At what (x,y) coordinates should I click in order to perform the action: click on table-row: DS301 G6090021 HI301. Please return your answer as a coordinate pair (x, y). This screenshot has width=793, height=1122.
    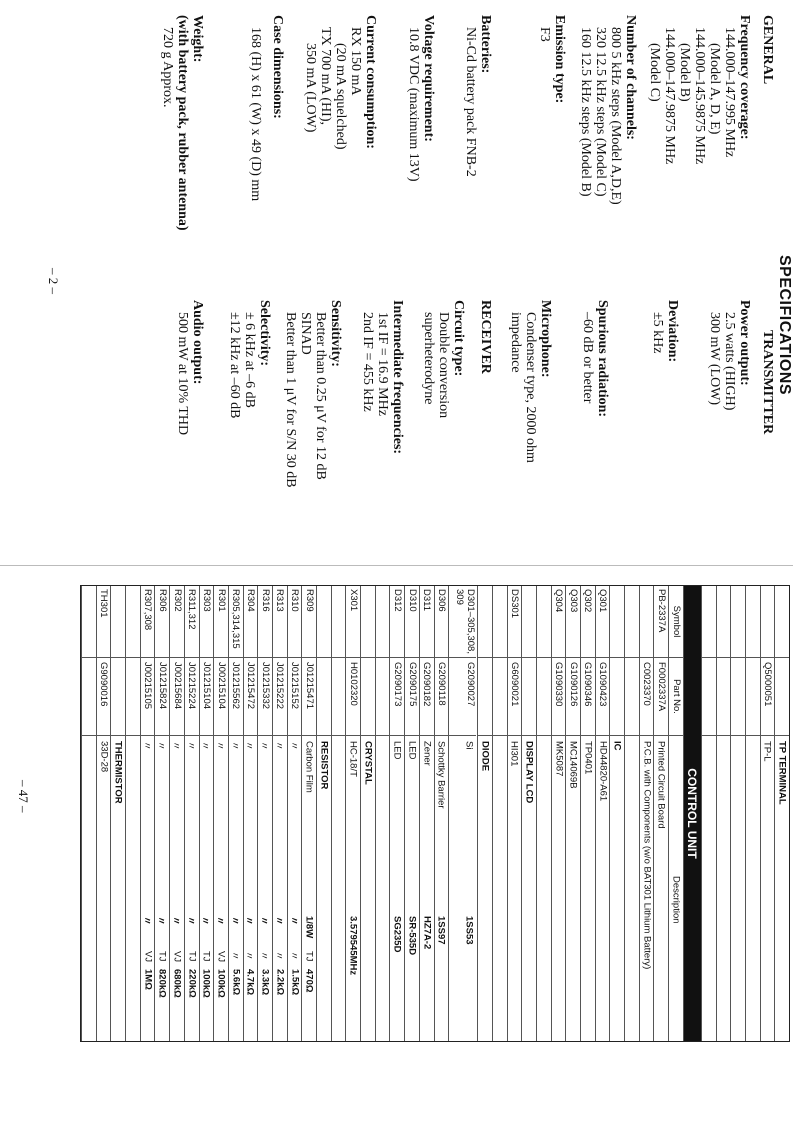
    Looking at the image, I should click on (514, 813).